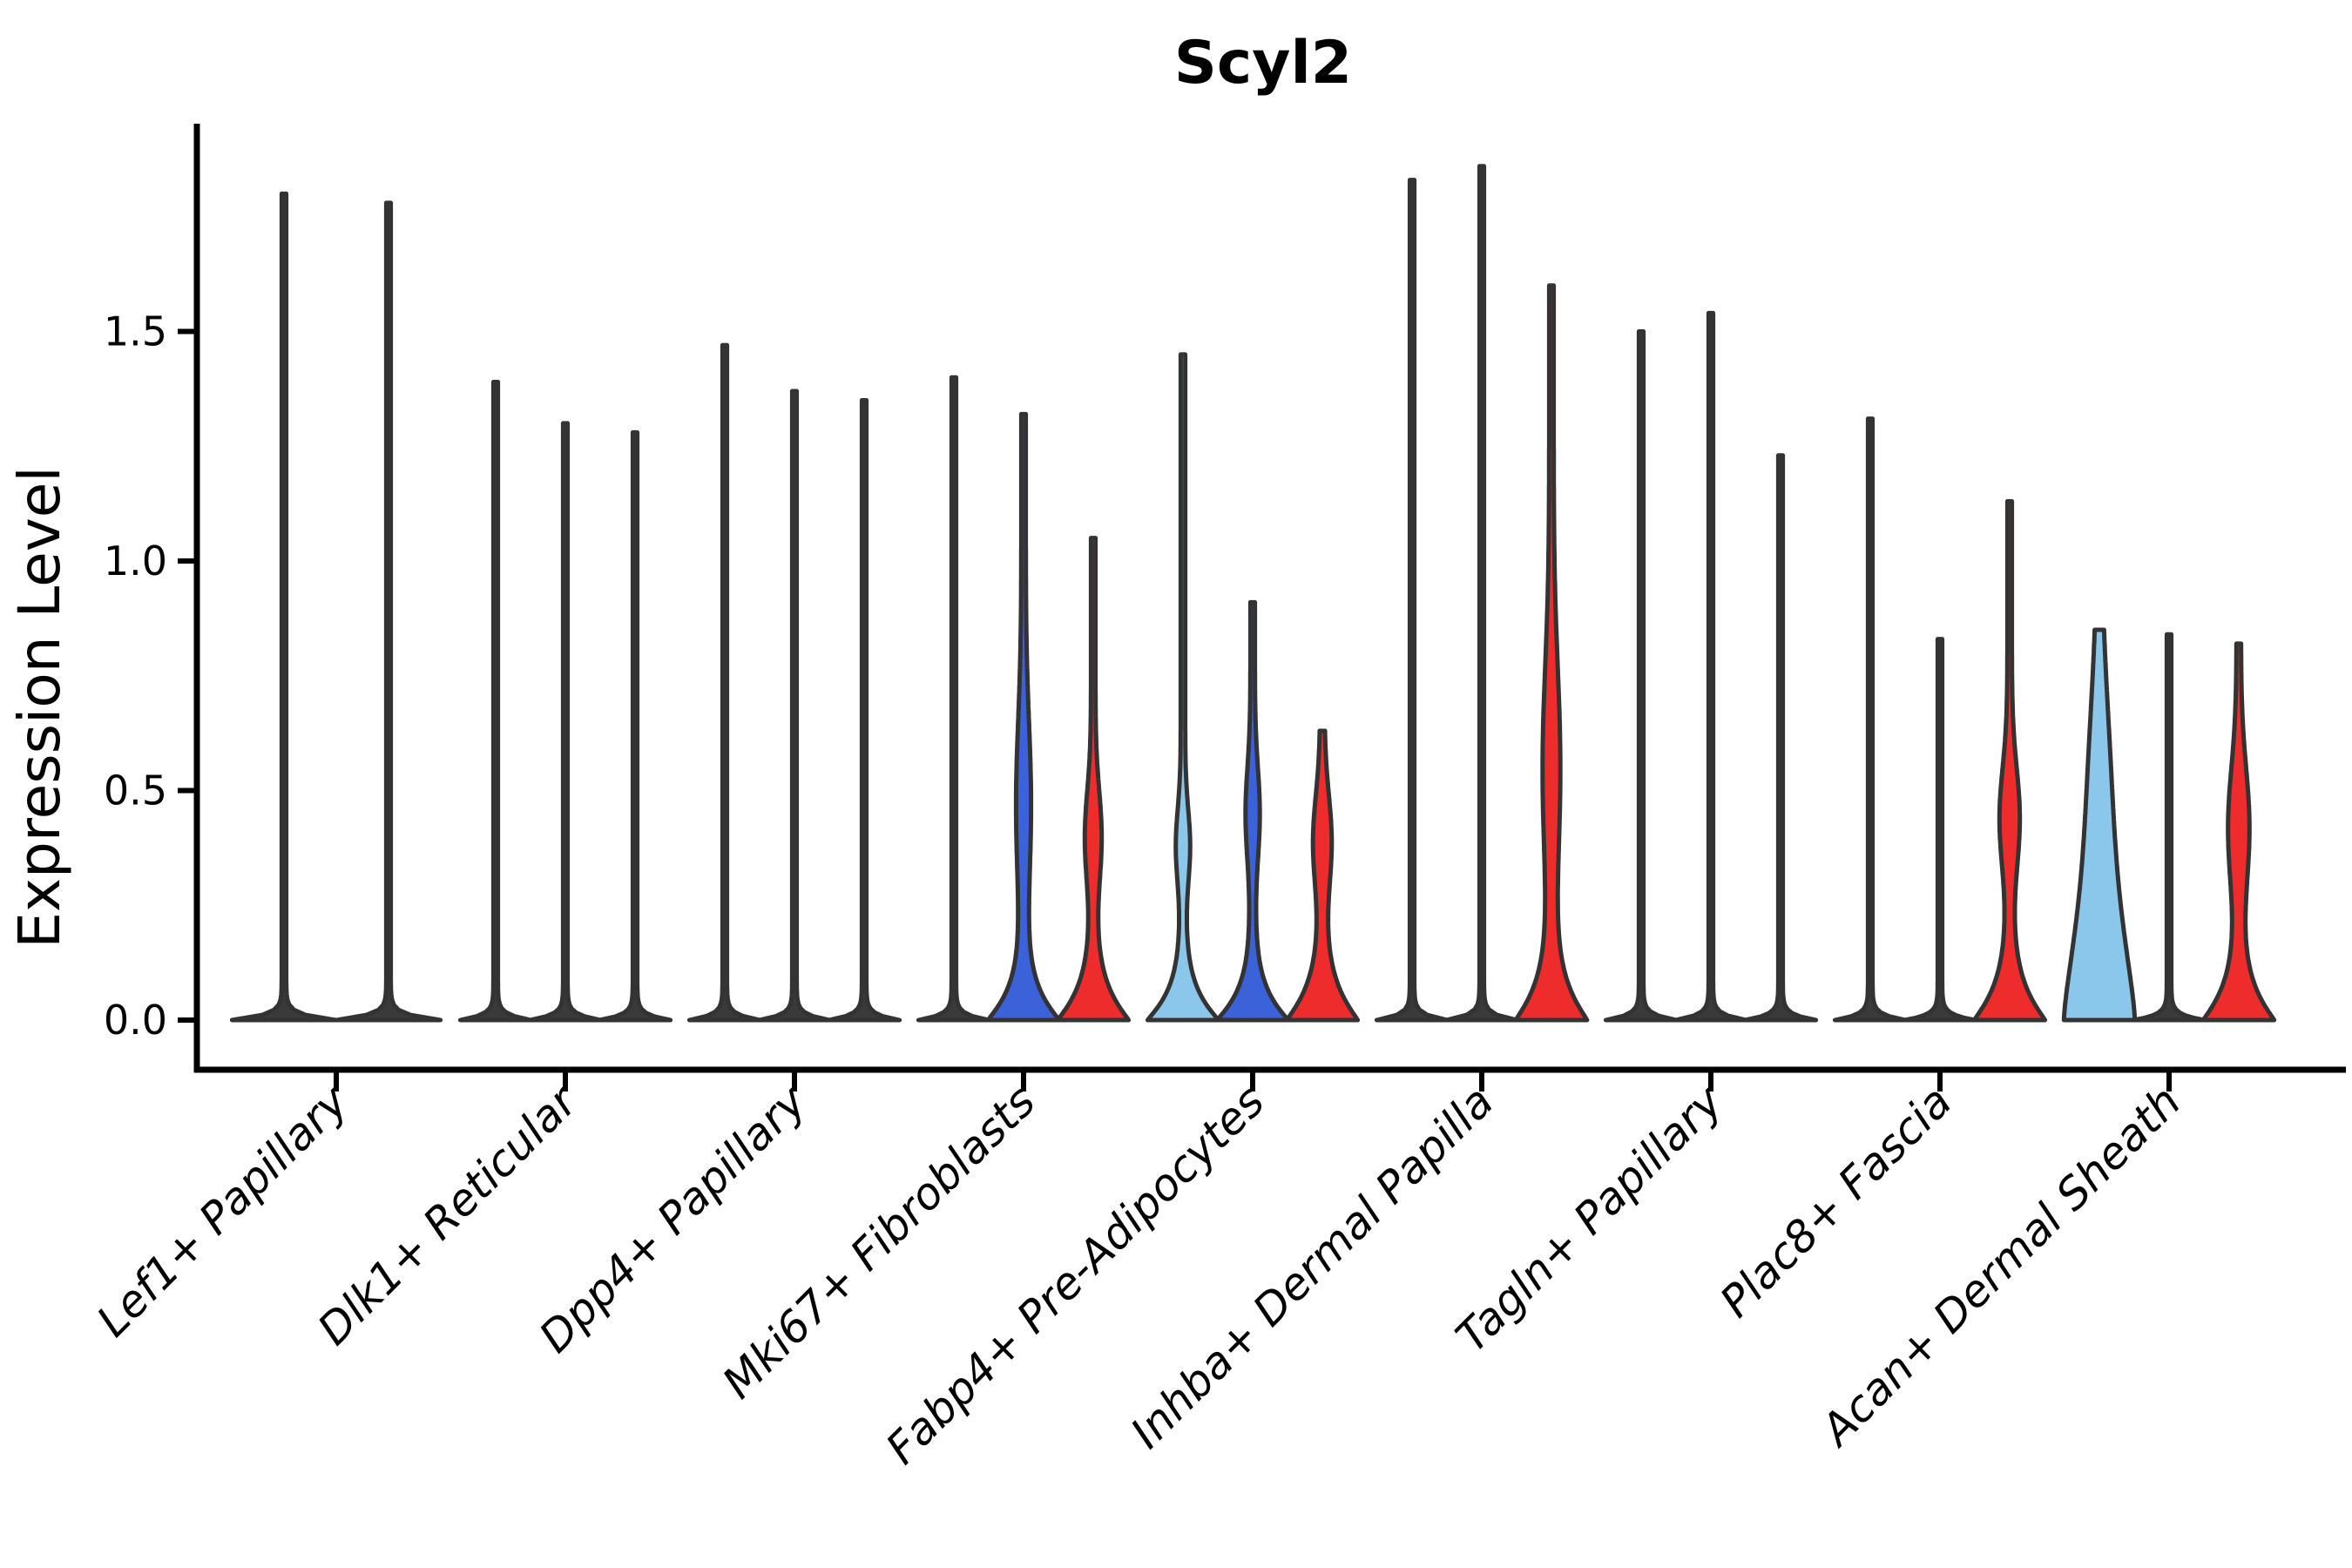 The width and height of the screenshot is (2352, 1568). Describe the element at coordinates (135, 676) in the screenshot. I see `y-tick-labels: 0.0 0.5 1.0 1.5` at that location.